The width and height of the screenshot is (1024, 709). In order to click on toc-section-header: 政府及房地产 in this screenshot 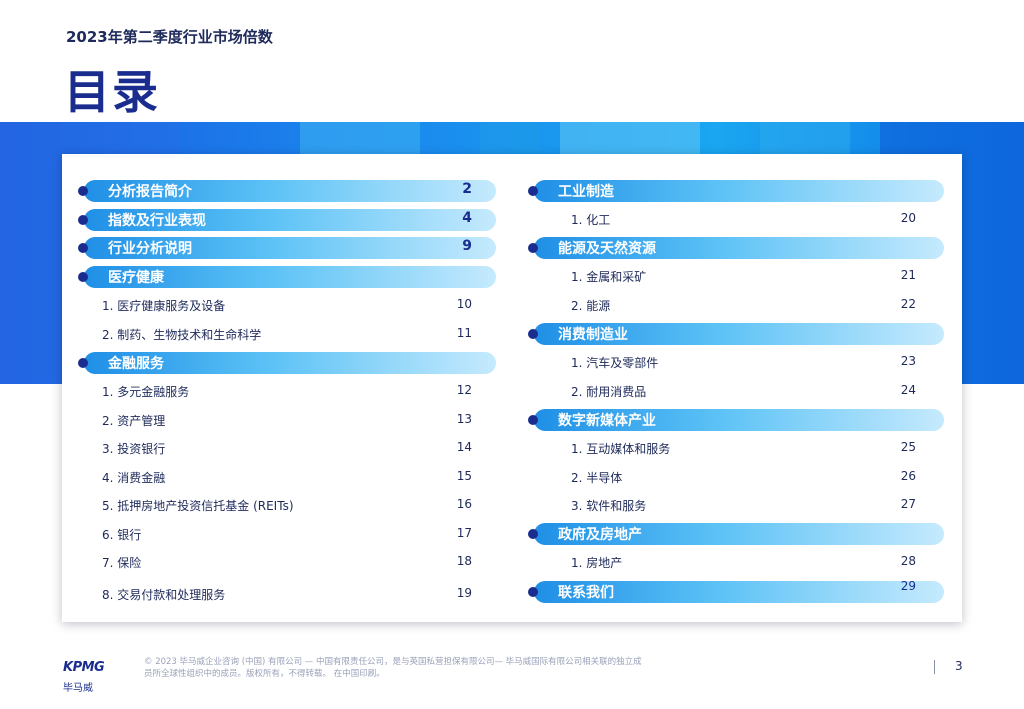, I will do `click(736, 534)`.